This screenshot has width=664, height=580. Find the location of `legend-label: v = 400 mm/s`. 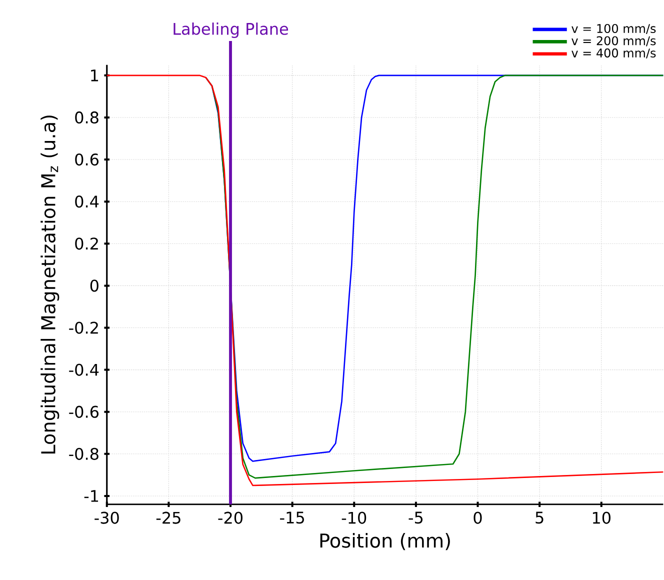

legend-label: v = 400 mm/s is located at coordinates (614, 53).